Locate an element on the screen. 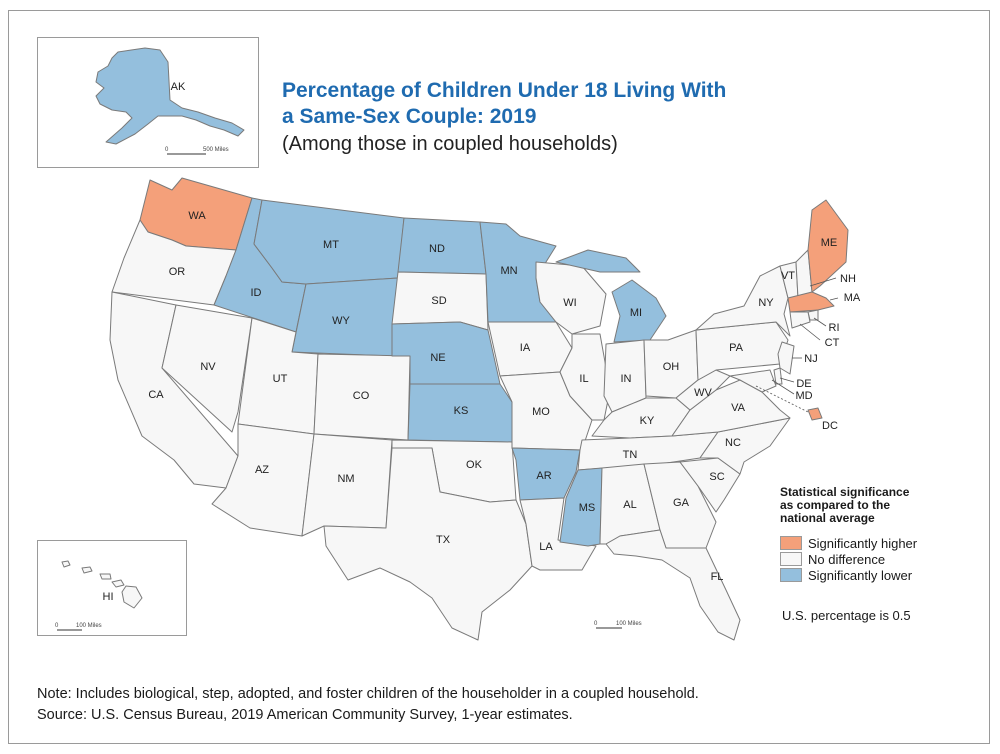 This screenshot has height=754, width=1000. scale-alaska-end: 500 Miles is located at coordinates (216, 150).